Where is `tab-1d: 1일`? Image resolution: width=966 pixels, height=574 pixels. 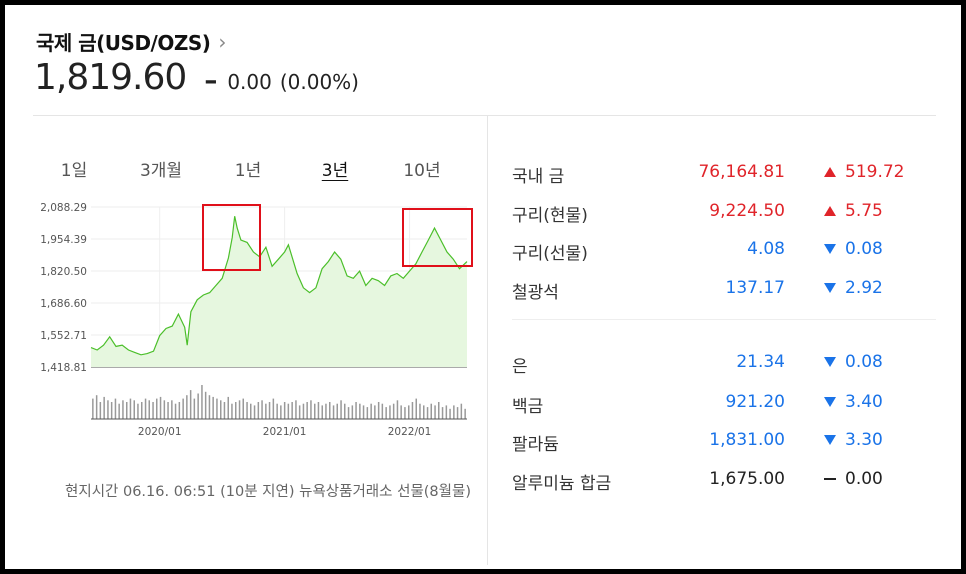
tab-1d: 1일 is located at coordinates (74, 171).